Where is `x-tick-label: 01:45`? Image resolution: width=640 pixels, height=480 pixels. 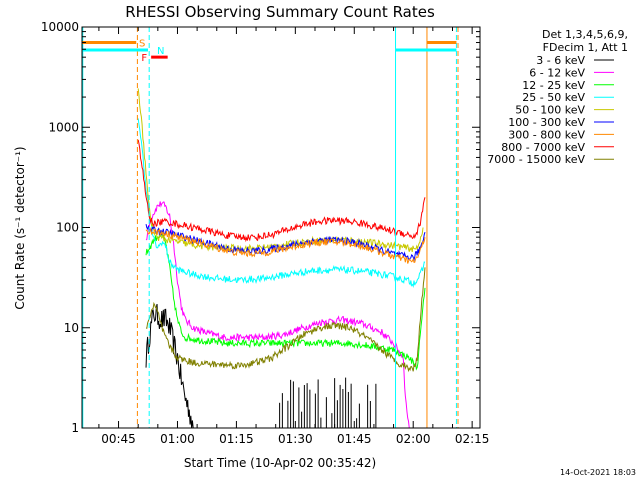
x-tick-label: 01:45 is located at coordinates (354, 439).